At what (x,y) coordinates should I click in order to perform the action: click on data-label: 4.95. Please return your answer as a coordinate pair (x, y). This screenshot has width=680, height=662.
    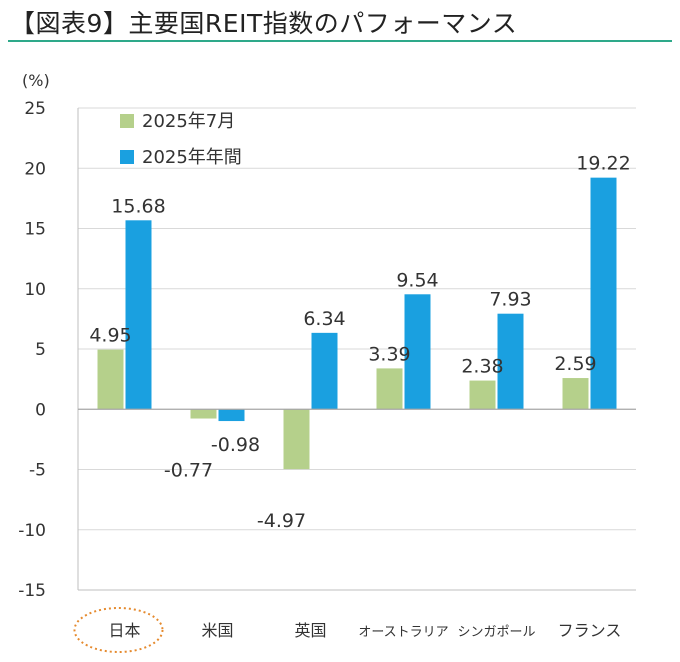
    Looking at the image, I should click on (110, 336).